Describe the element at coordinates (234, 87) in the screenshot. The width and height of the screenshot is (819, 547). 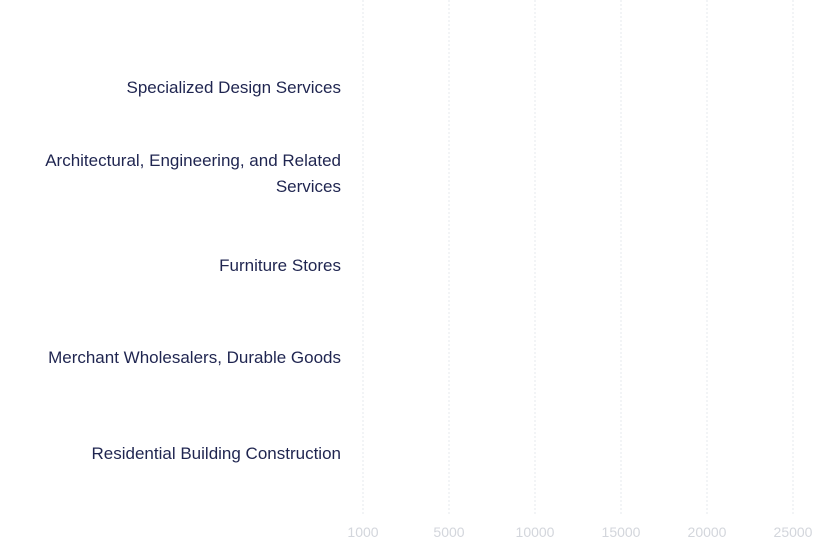
I see `category-label: Specialized Design Services` at that location.